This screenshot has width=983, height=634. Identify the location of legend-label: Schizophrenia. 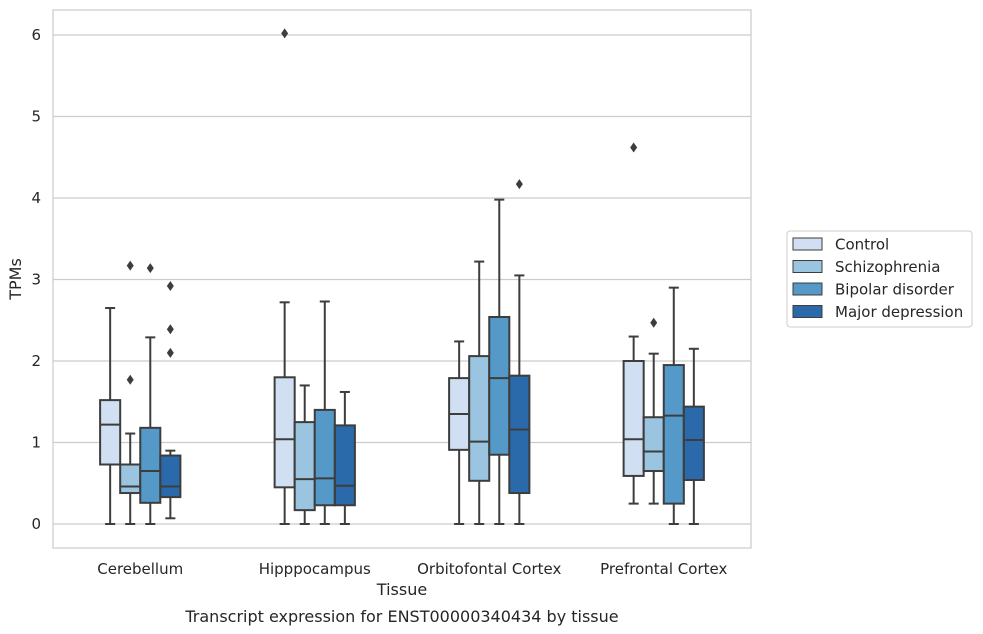
(887, 267).